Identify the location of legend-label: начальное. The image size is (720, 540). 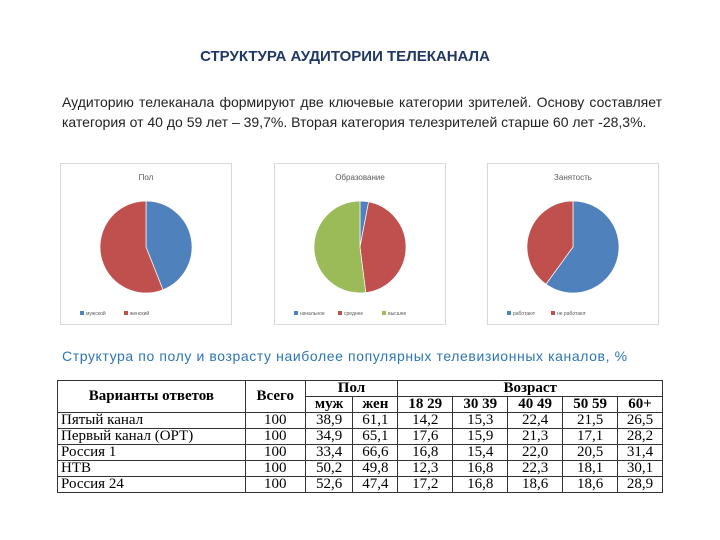
(312, 314).